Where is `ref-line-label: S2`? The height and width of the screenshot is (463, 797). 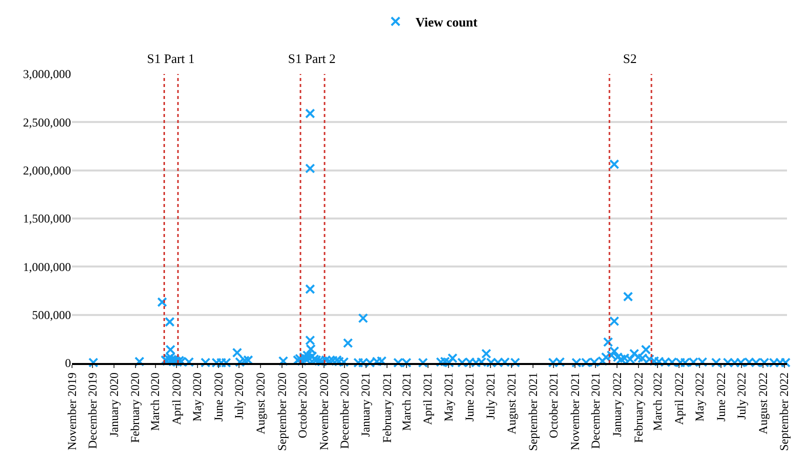
ref-line-label: S2 is located at coordinates (630, 58).